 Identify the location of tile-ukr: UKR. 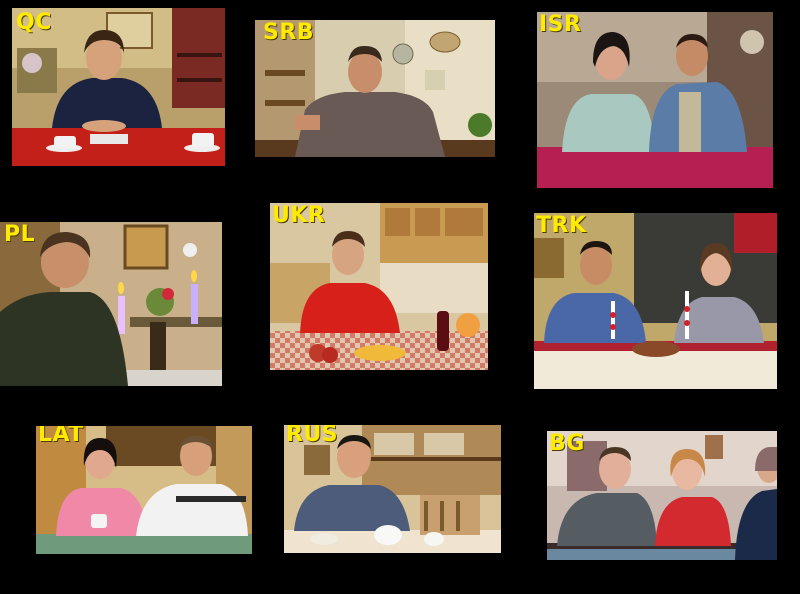
(379, 286).